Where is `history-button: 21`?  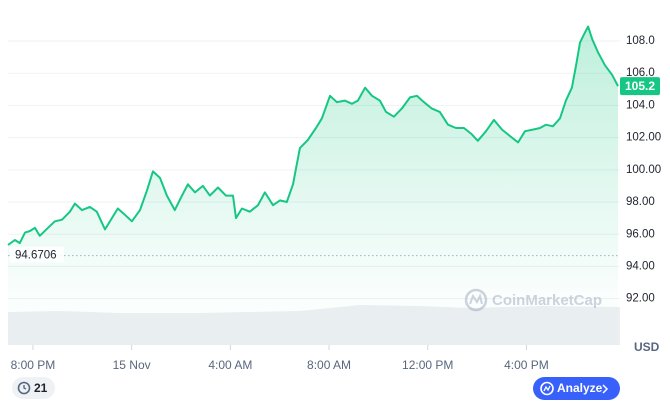
history-button: 21 is located at coordinates (33, 388).